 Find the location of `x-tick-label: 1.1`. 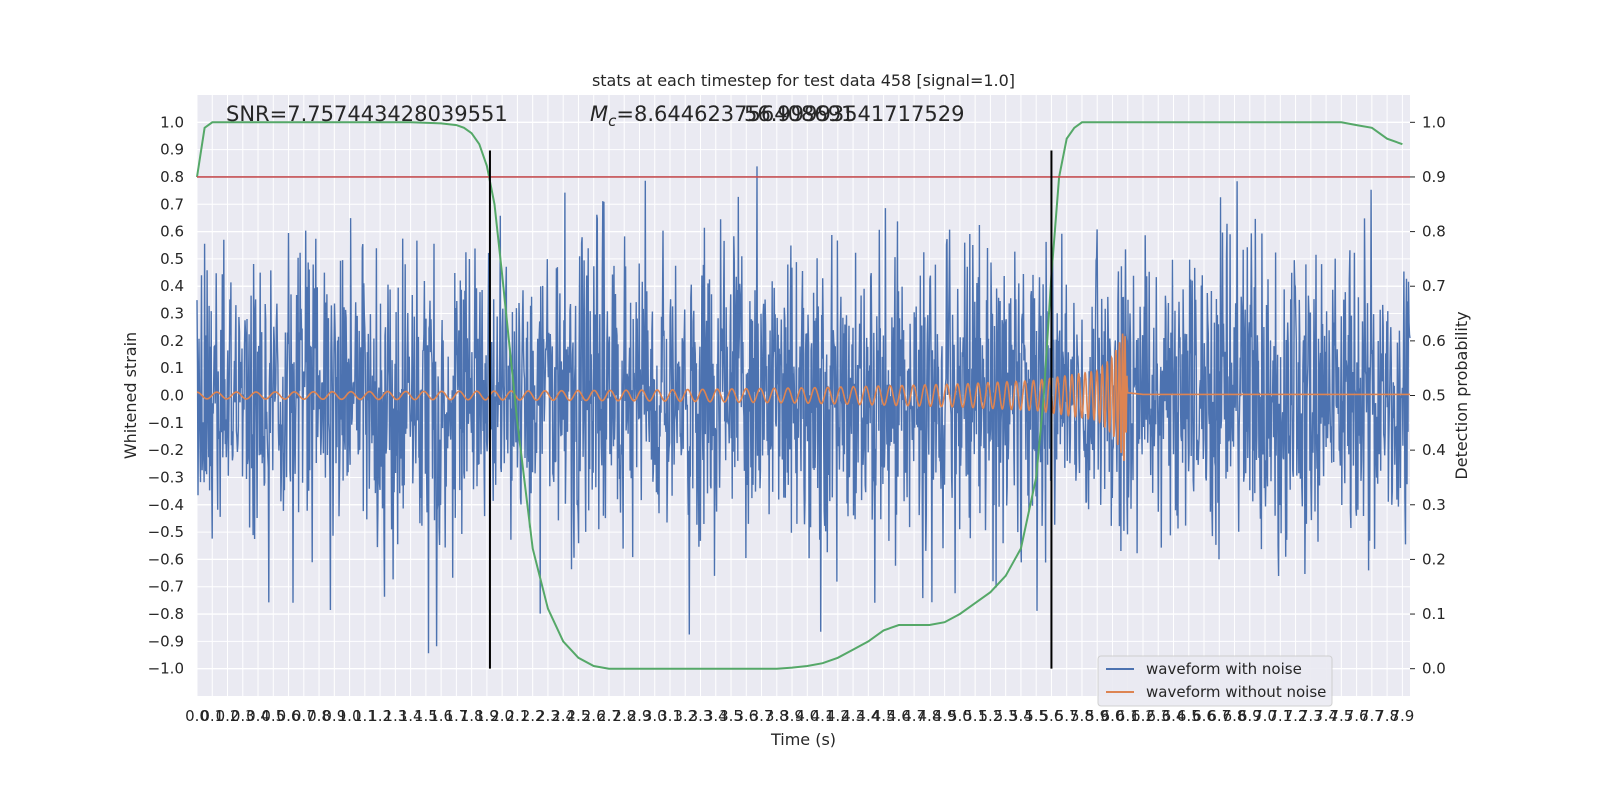

x-tick-label: 1.1 is located at coordinates (365, 716).